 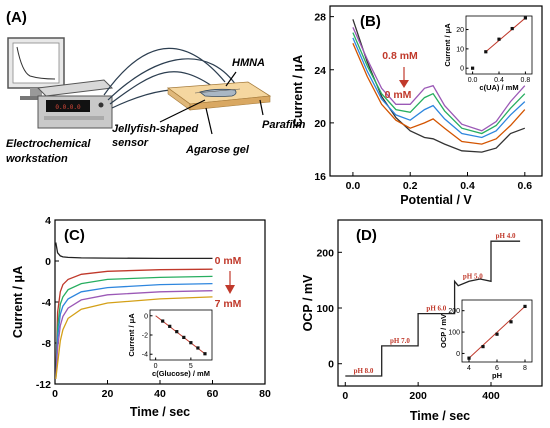 I want to click on b-xtick-label-0: 0.0, so click(x=353, y=186).